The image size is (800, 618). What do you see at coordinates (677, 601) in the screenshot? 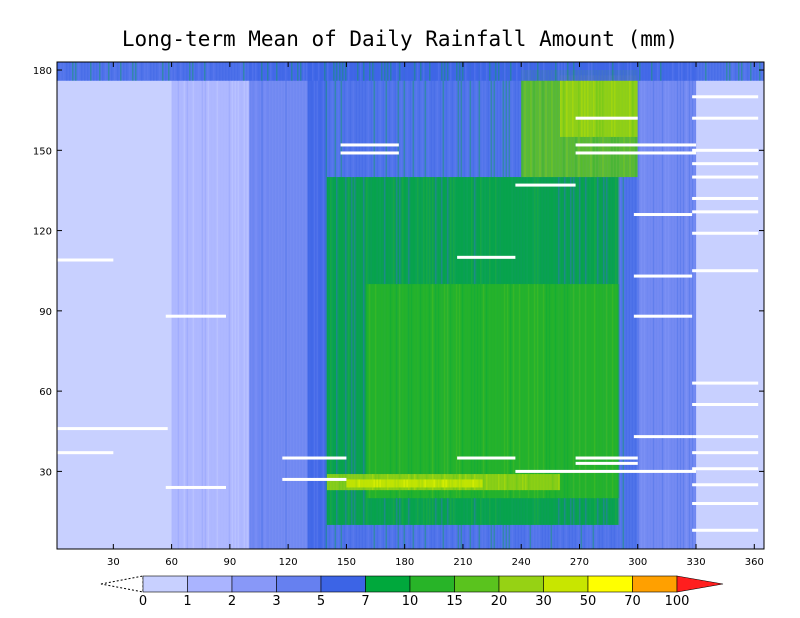
I see `colorbar-label: 100` at bounding box center [677, 601].